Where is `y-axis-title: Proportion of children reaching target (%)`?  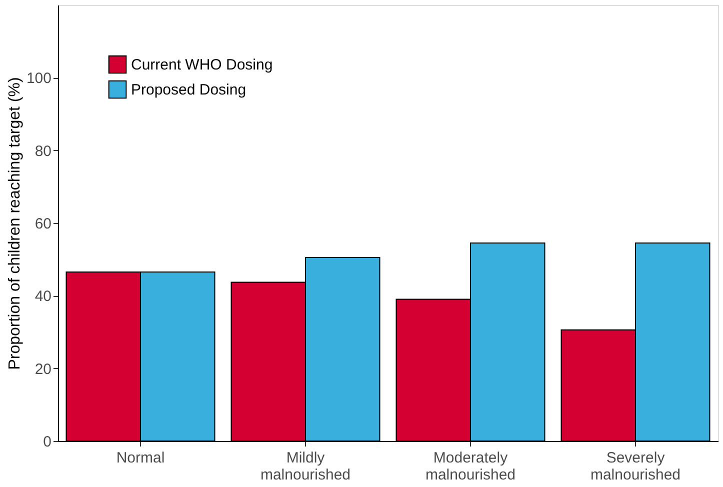
y-axis-title: Proportion of children reaching target (%) is located at coordinates (15, 223).